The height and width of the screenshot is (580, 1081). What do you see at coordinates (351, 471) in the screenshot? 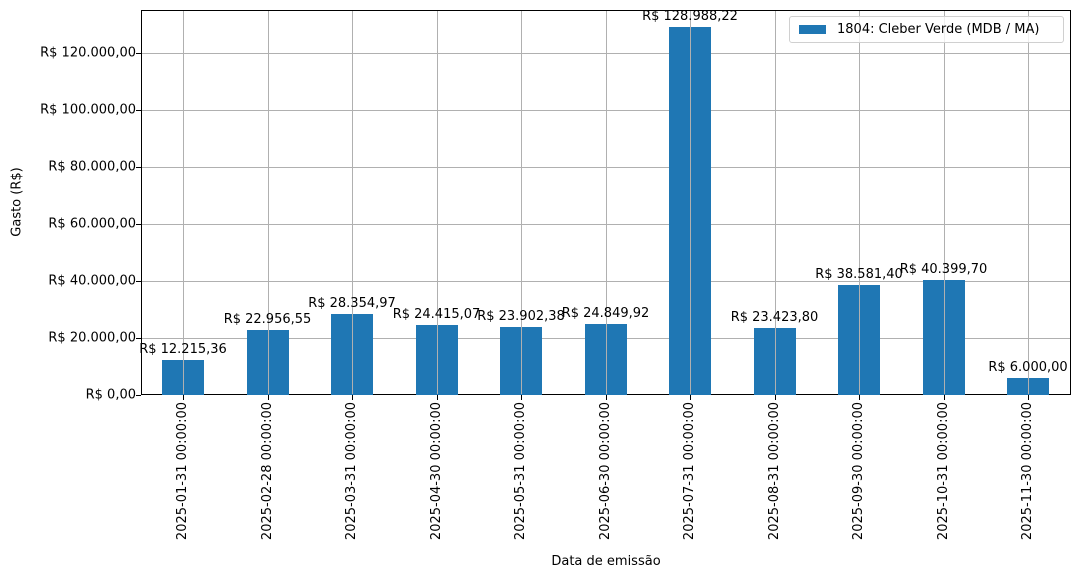
I see `x-tick-label: 2025-03-31 00:00:00` at bounding box center [351, 471].